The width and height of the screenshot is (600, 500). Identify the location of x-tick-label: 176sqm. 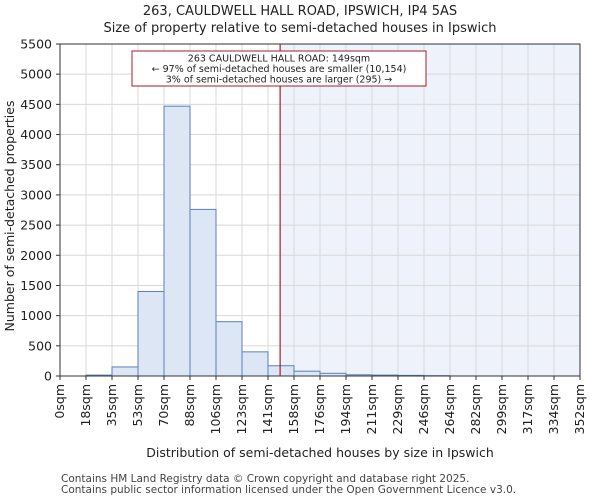
(319, 409).